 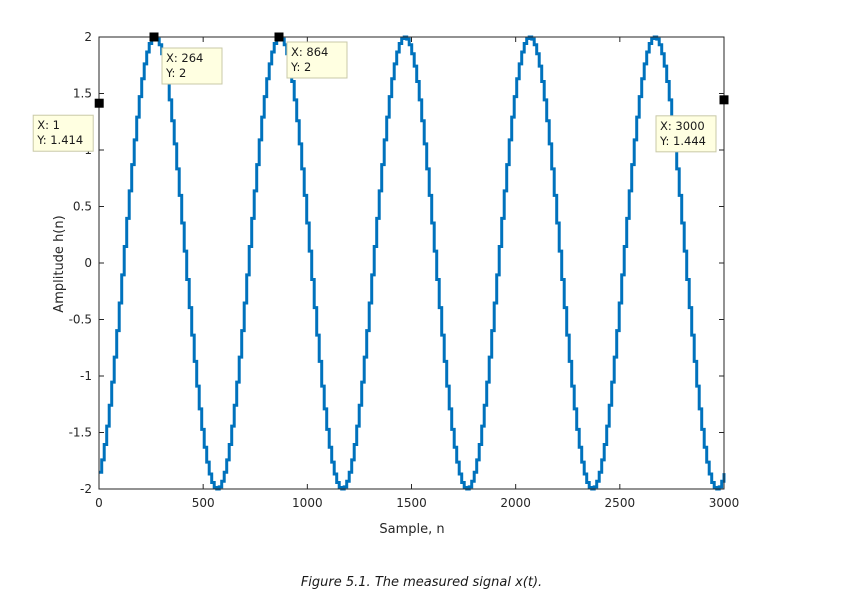 I want to click on y-tick-label: 0.5, so click(x=82, y=207).